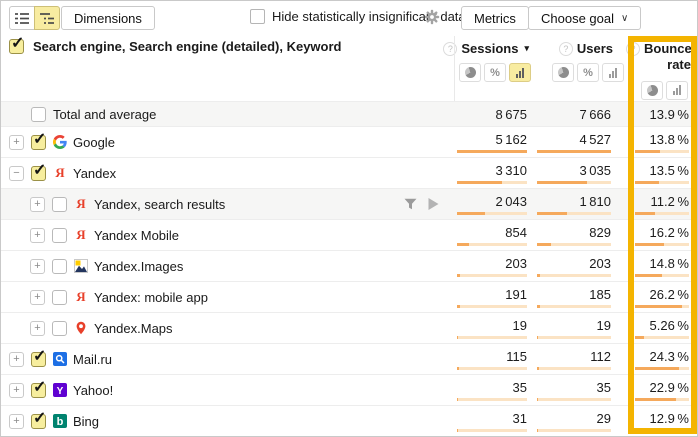  What do you see at coordinates (600, 232) in the screenshot?
I see `users-value: 829` at bounding box center [600, 232].